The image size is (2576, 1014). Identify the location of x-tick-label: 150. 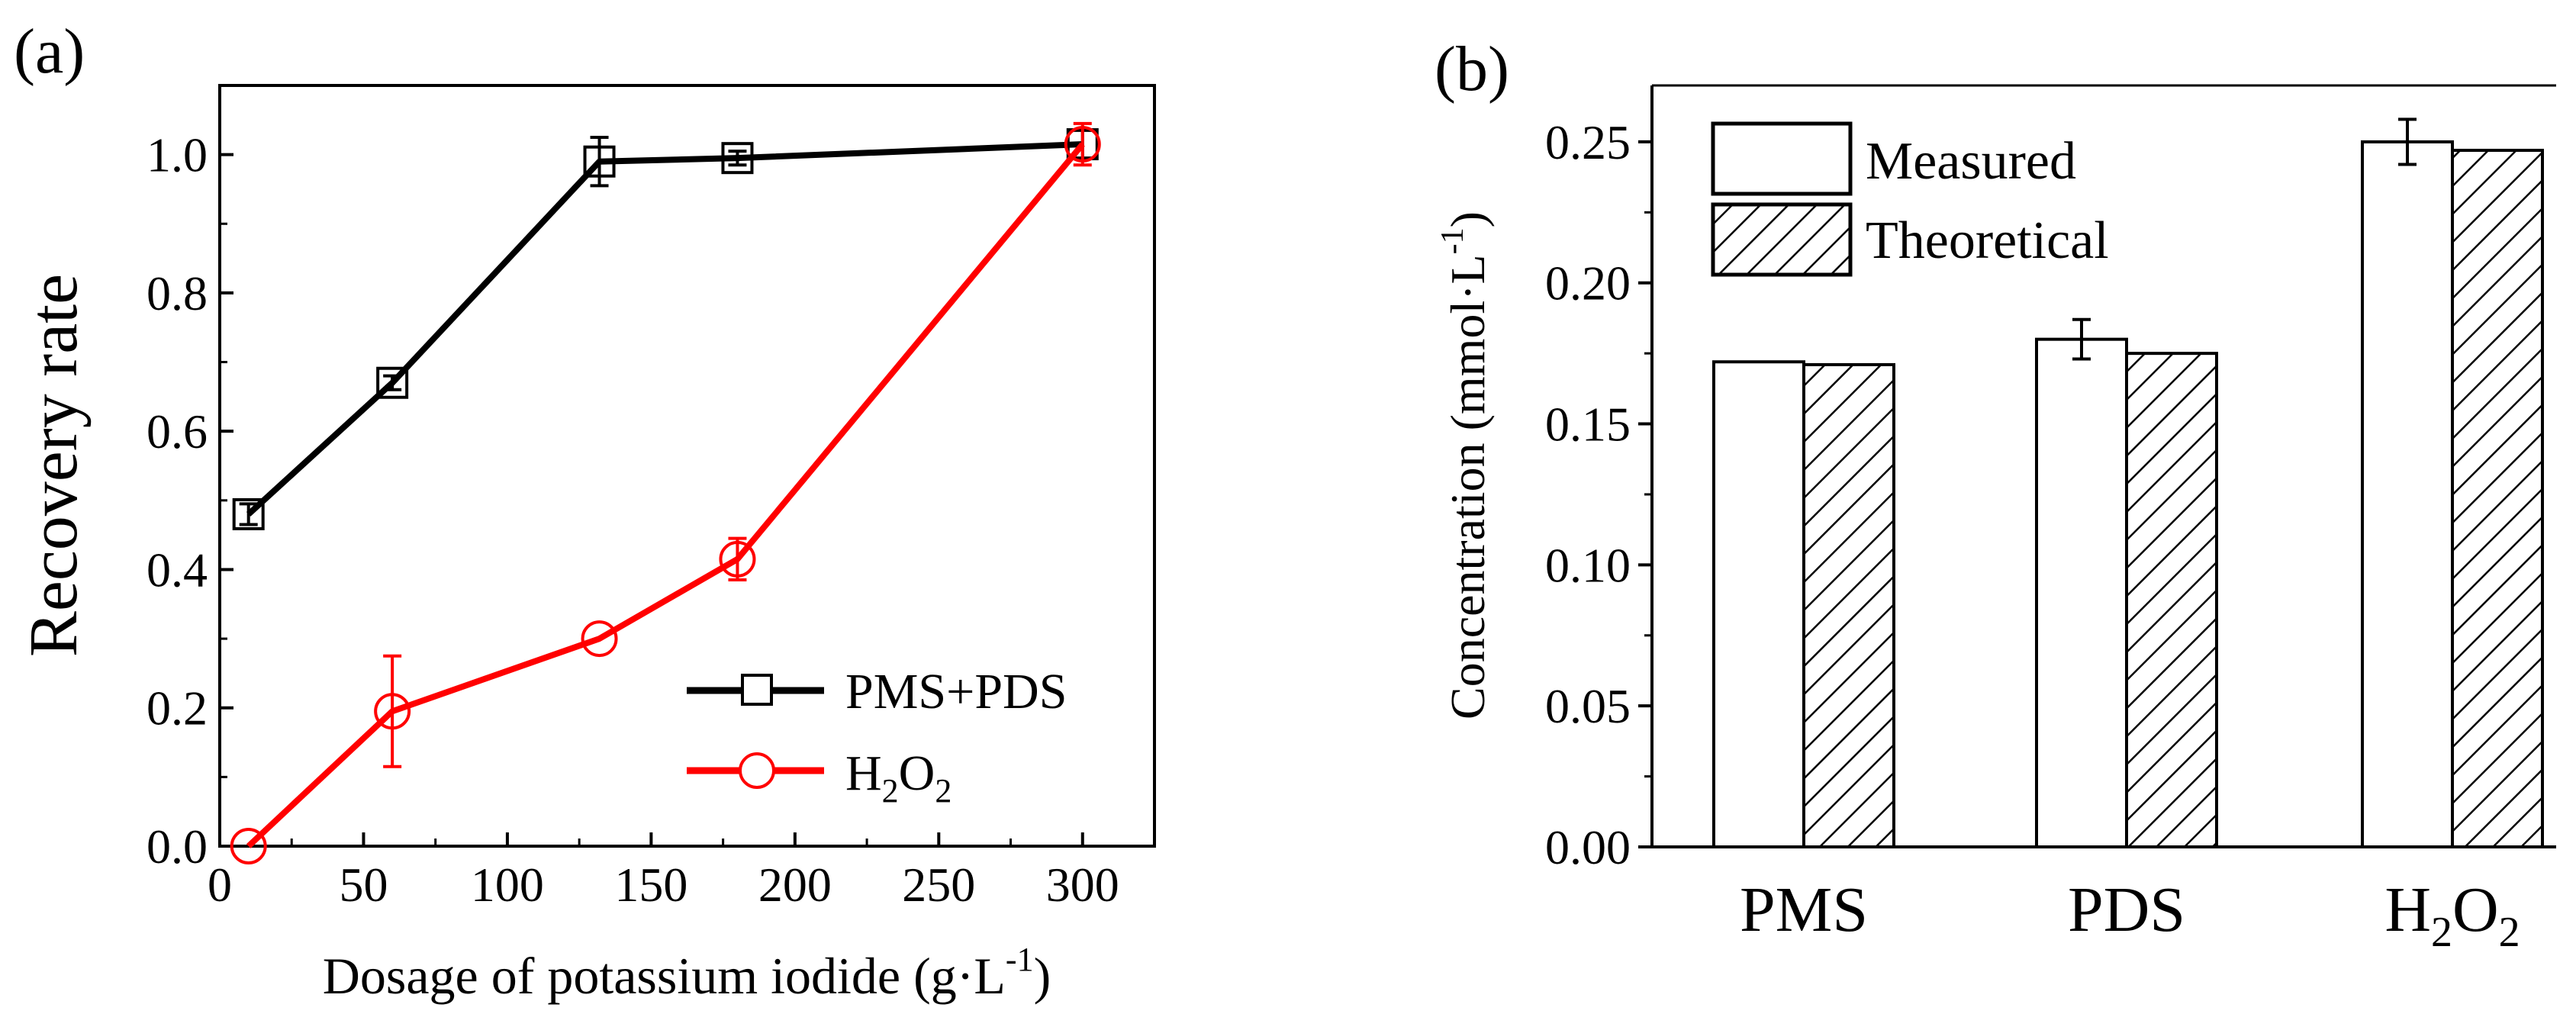
(650, 885).